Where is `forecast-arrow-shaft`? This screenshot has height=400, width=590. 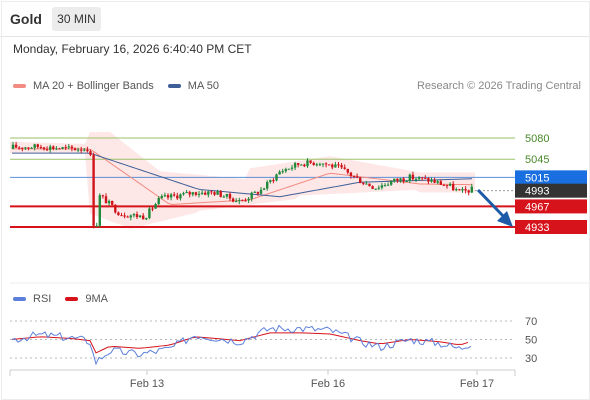
forecast-arrow-shaft is located at coordinates (492, 204).